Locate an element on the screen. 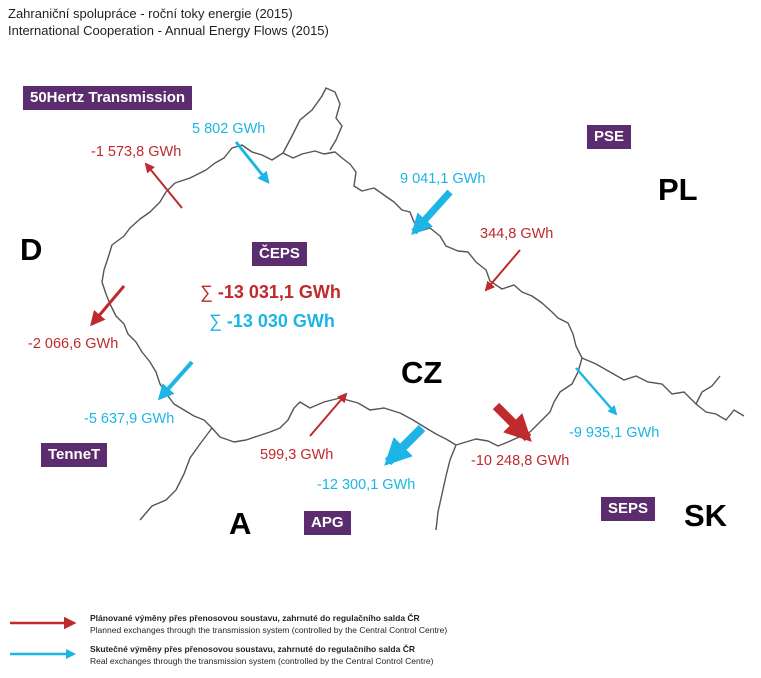  country-label-slovakia: SK is located at coordinates (706, 515).